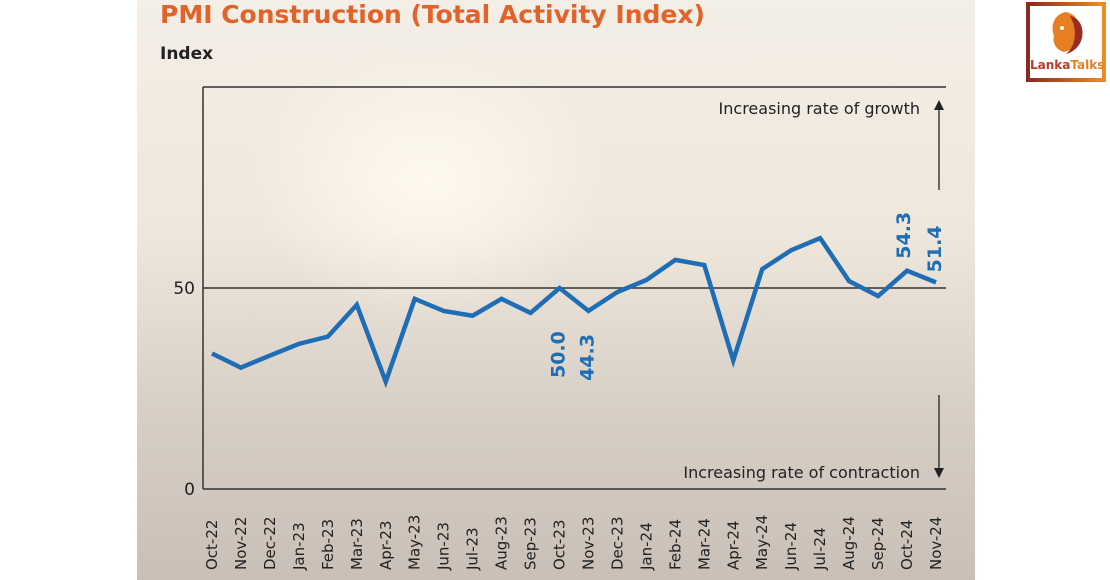 The height and width of the screenshot is (580, 1110). What do you see at coordinates (646, 546) in the screenshot?
I see `x-tick-label: Jan-24` at bounding box center [646, 546].